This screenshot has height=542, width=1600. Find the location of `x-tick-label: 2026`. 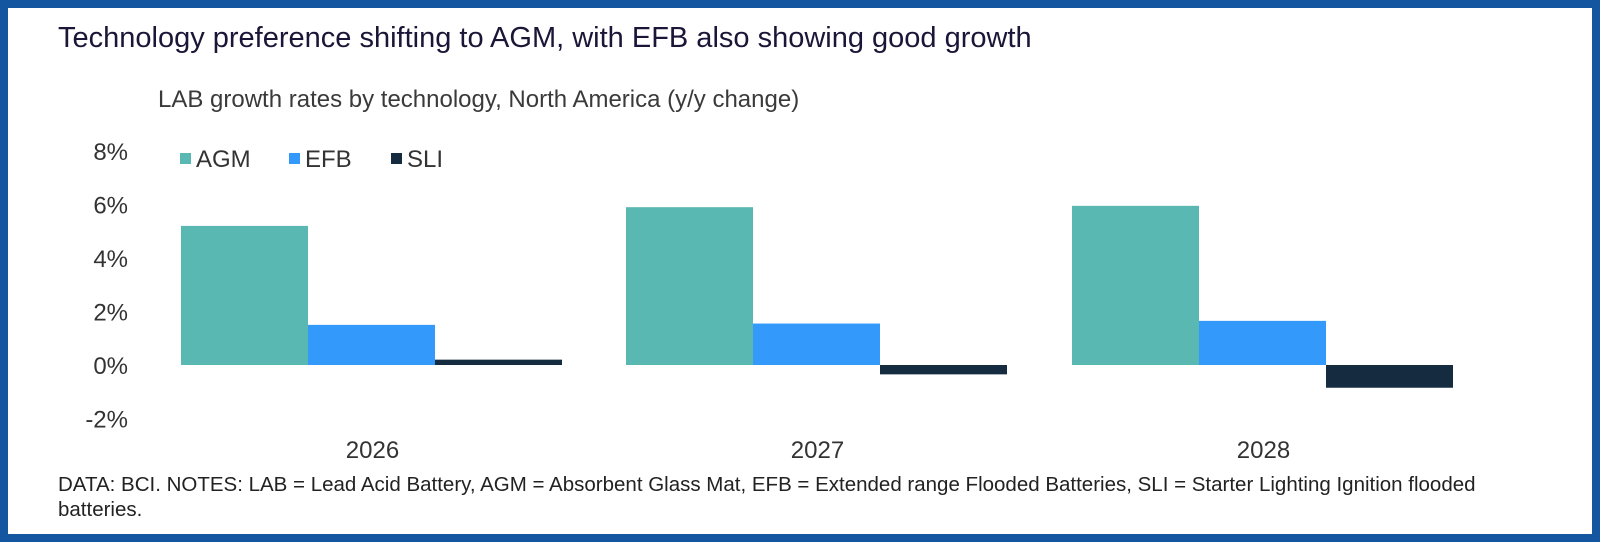

x-tick-label: 2026 is located at coordinates (372, 450).